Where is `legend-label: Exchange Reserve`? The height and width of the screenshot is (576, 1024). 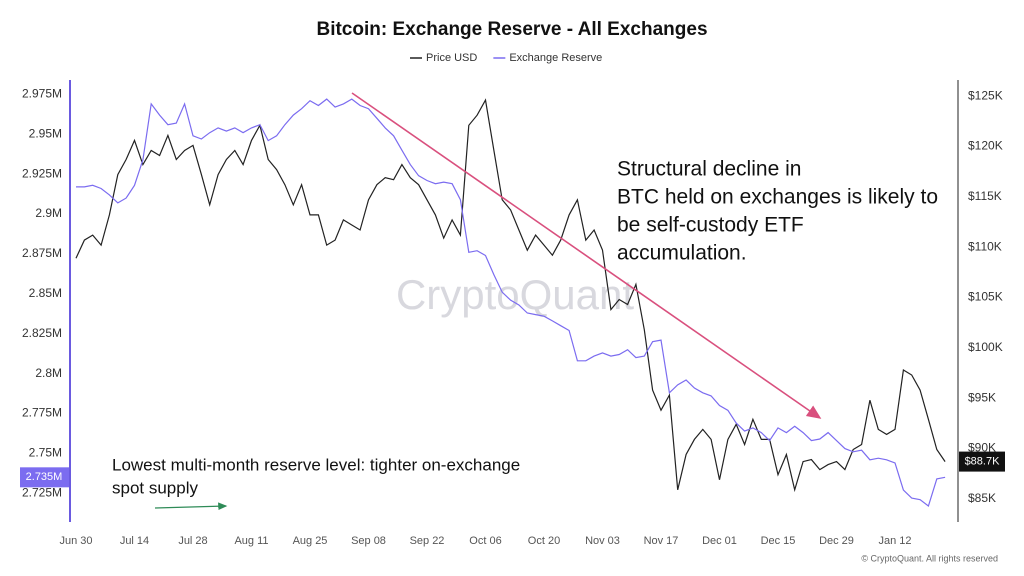 legend-label: Exchange Reserve is located at coordinates (555, 58).